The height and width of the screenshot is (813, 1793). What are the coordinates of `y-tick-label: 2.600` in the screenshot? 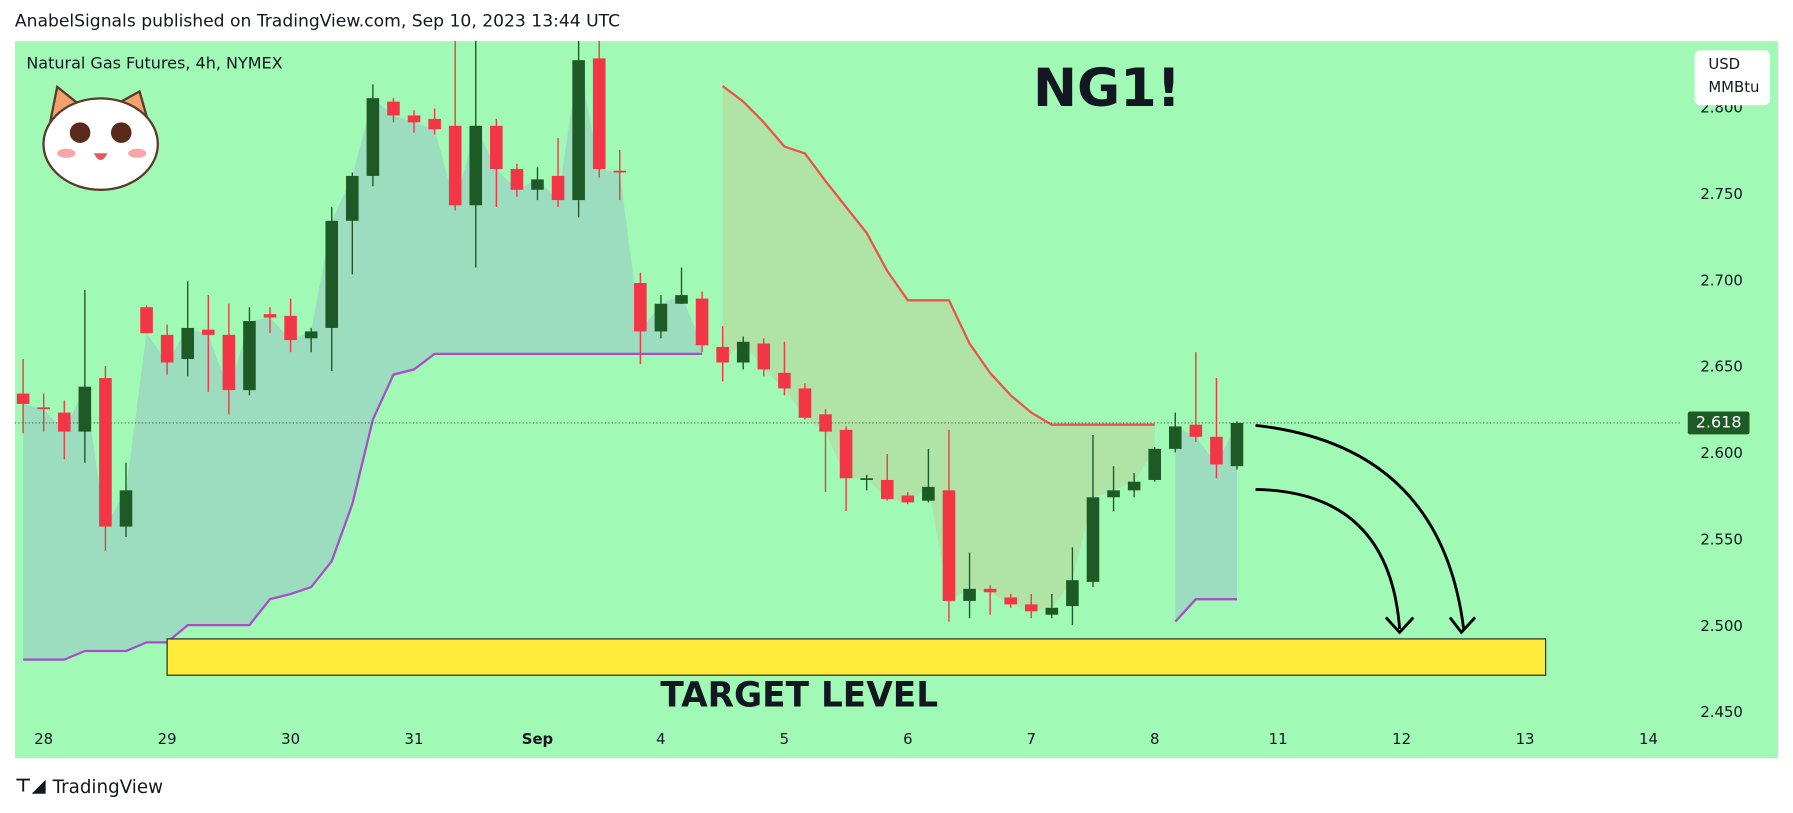 It's located at (1721, 453).